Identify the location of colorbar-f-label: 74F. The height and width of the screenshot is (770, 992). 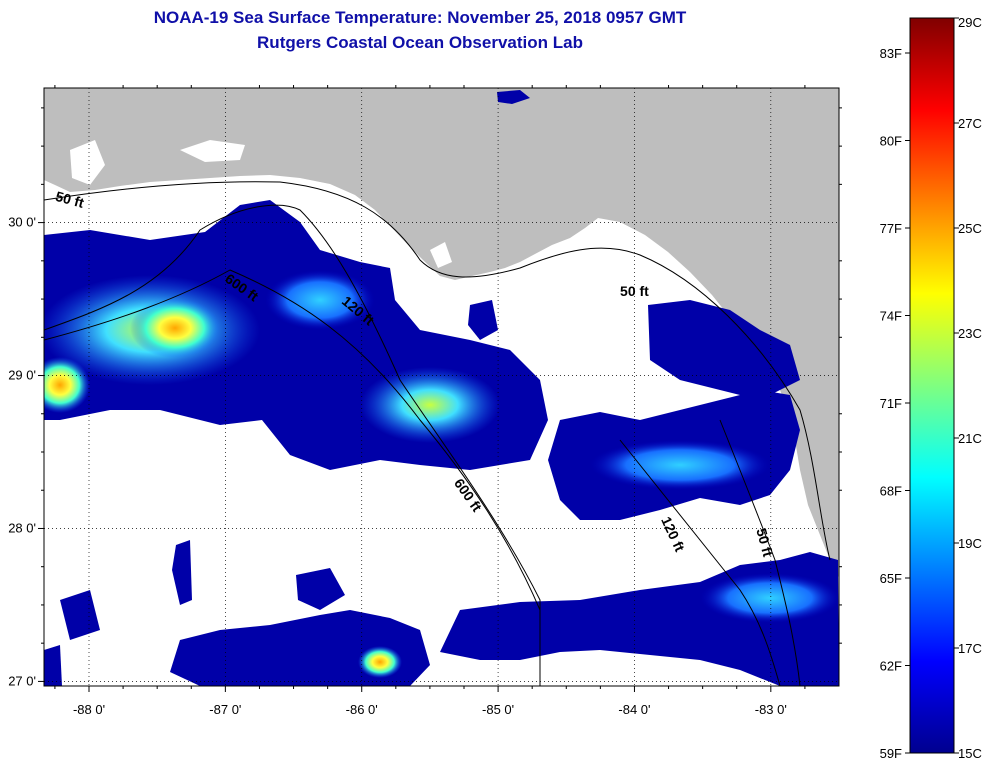
(891, 316).